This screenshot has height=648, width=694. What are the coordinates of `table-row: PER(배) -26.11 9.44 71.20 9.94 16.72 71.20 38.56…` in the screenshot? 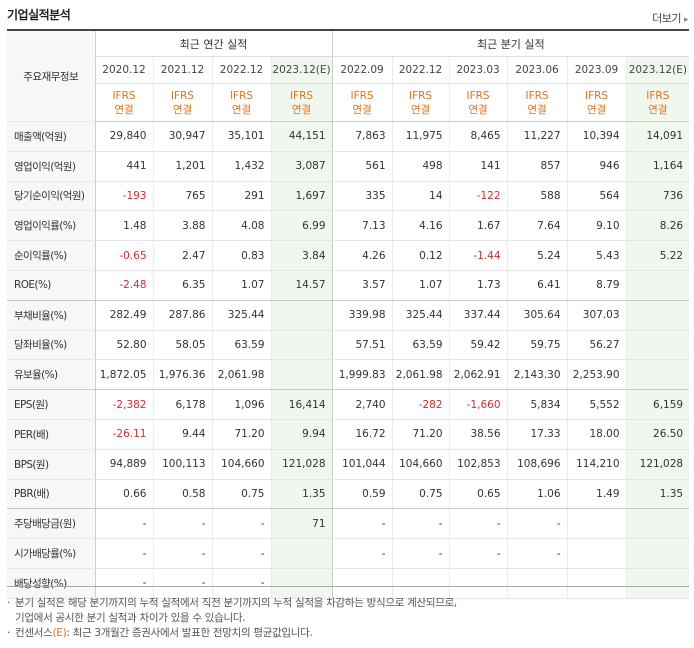 It's located at (348, 434).